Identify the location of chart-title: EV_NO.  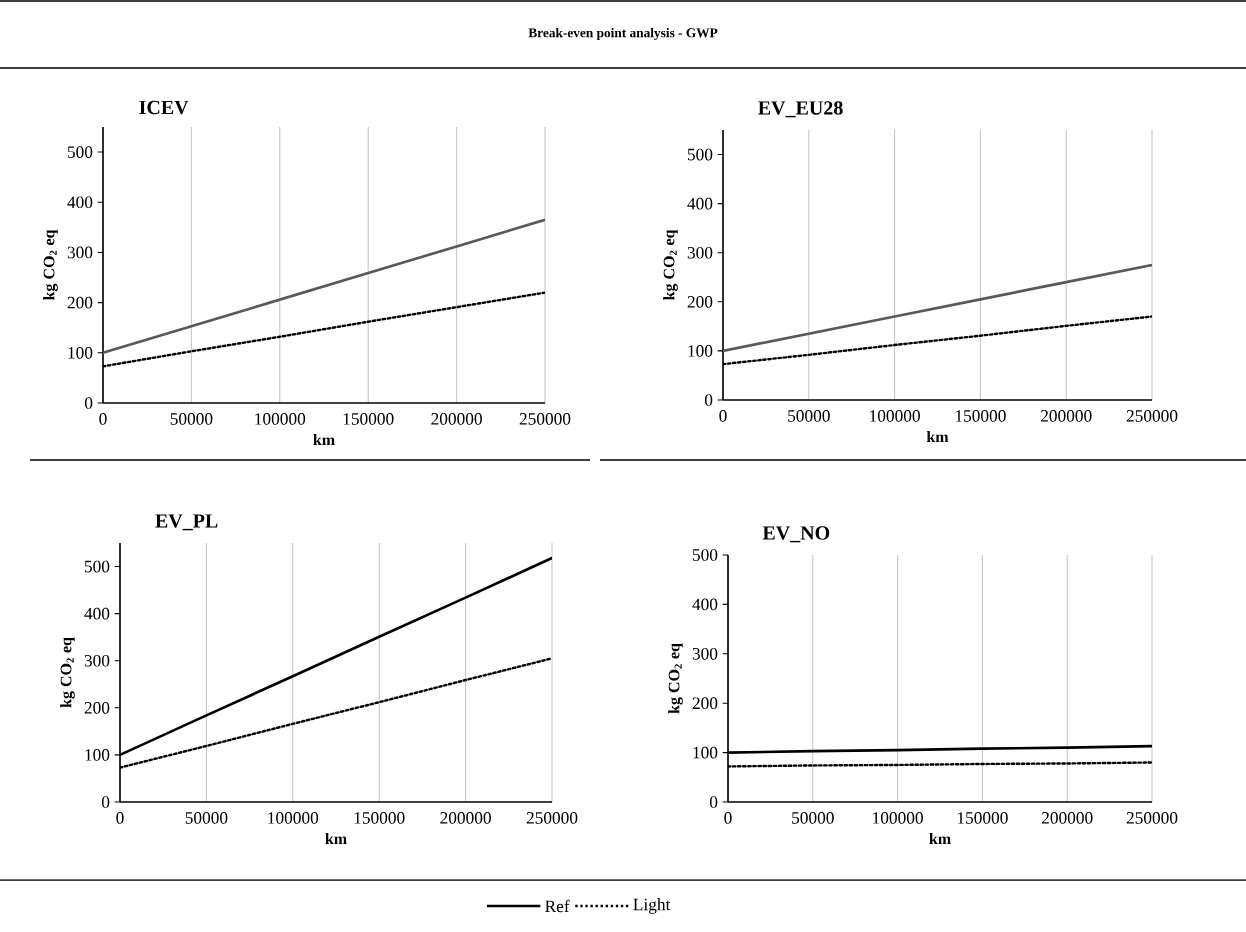
(796, 534).